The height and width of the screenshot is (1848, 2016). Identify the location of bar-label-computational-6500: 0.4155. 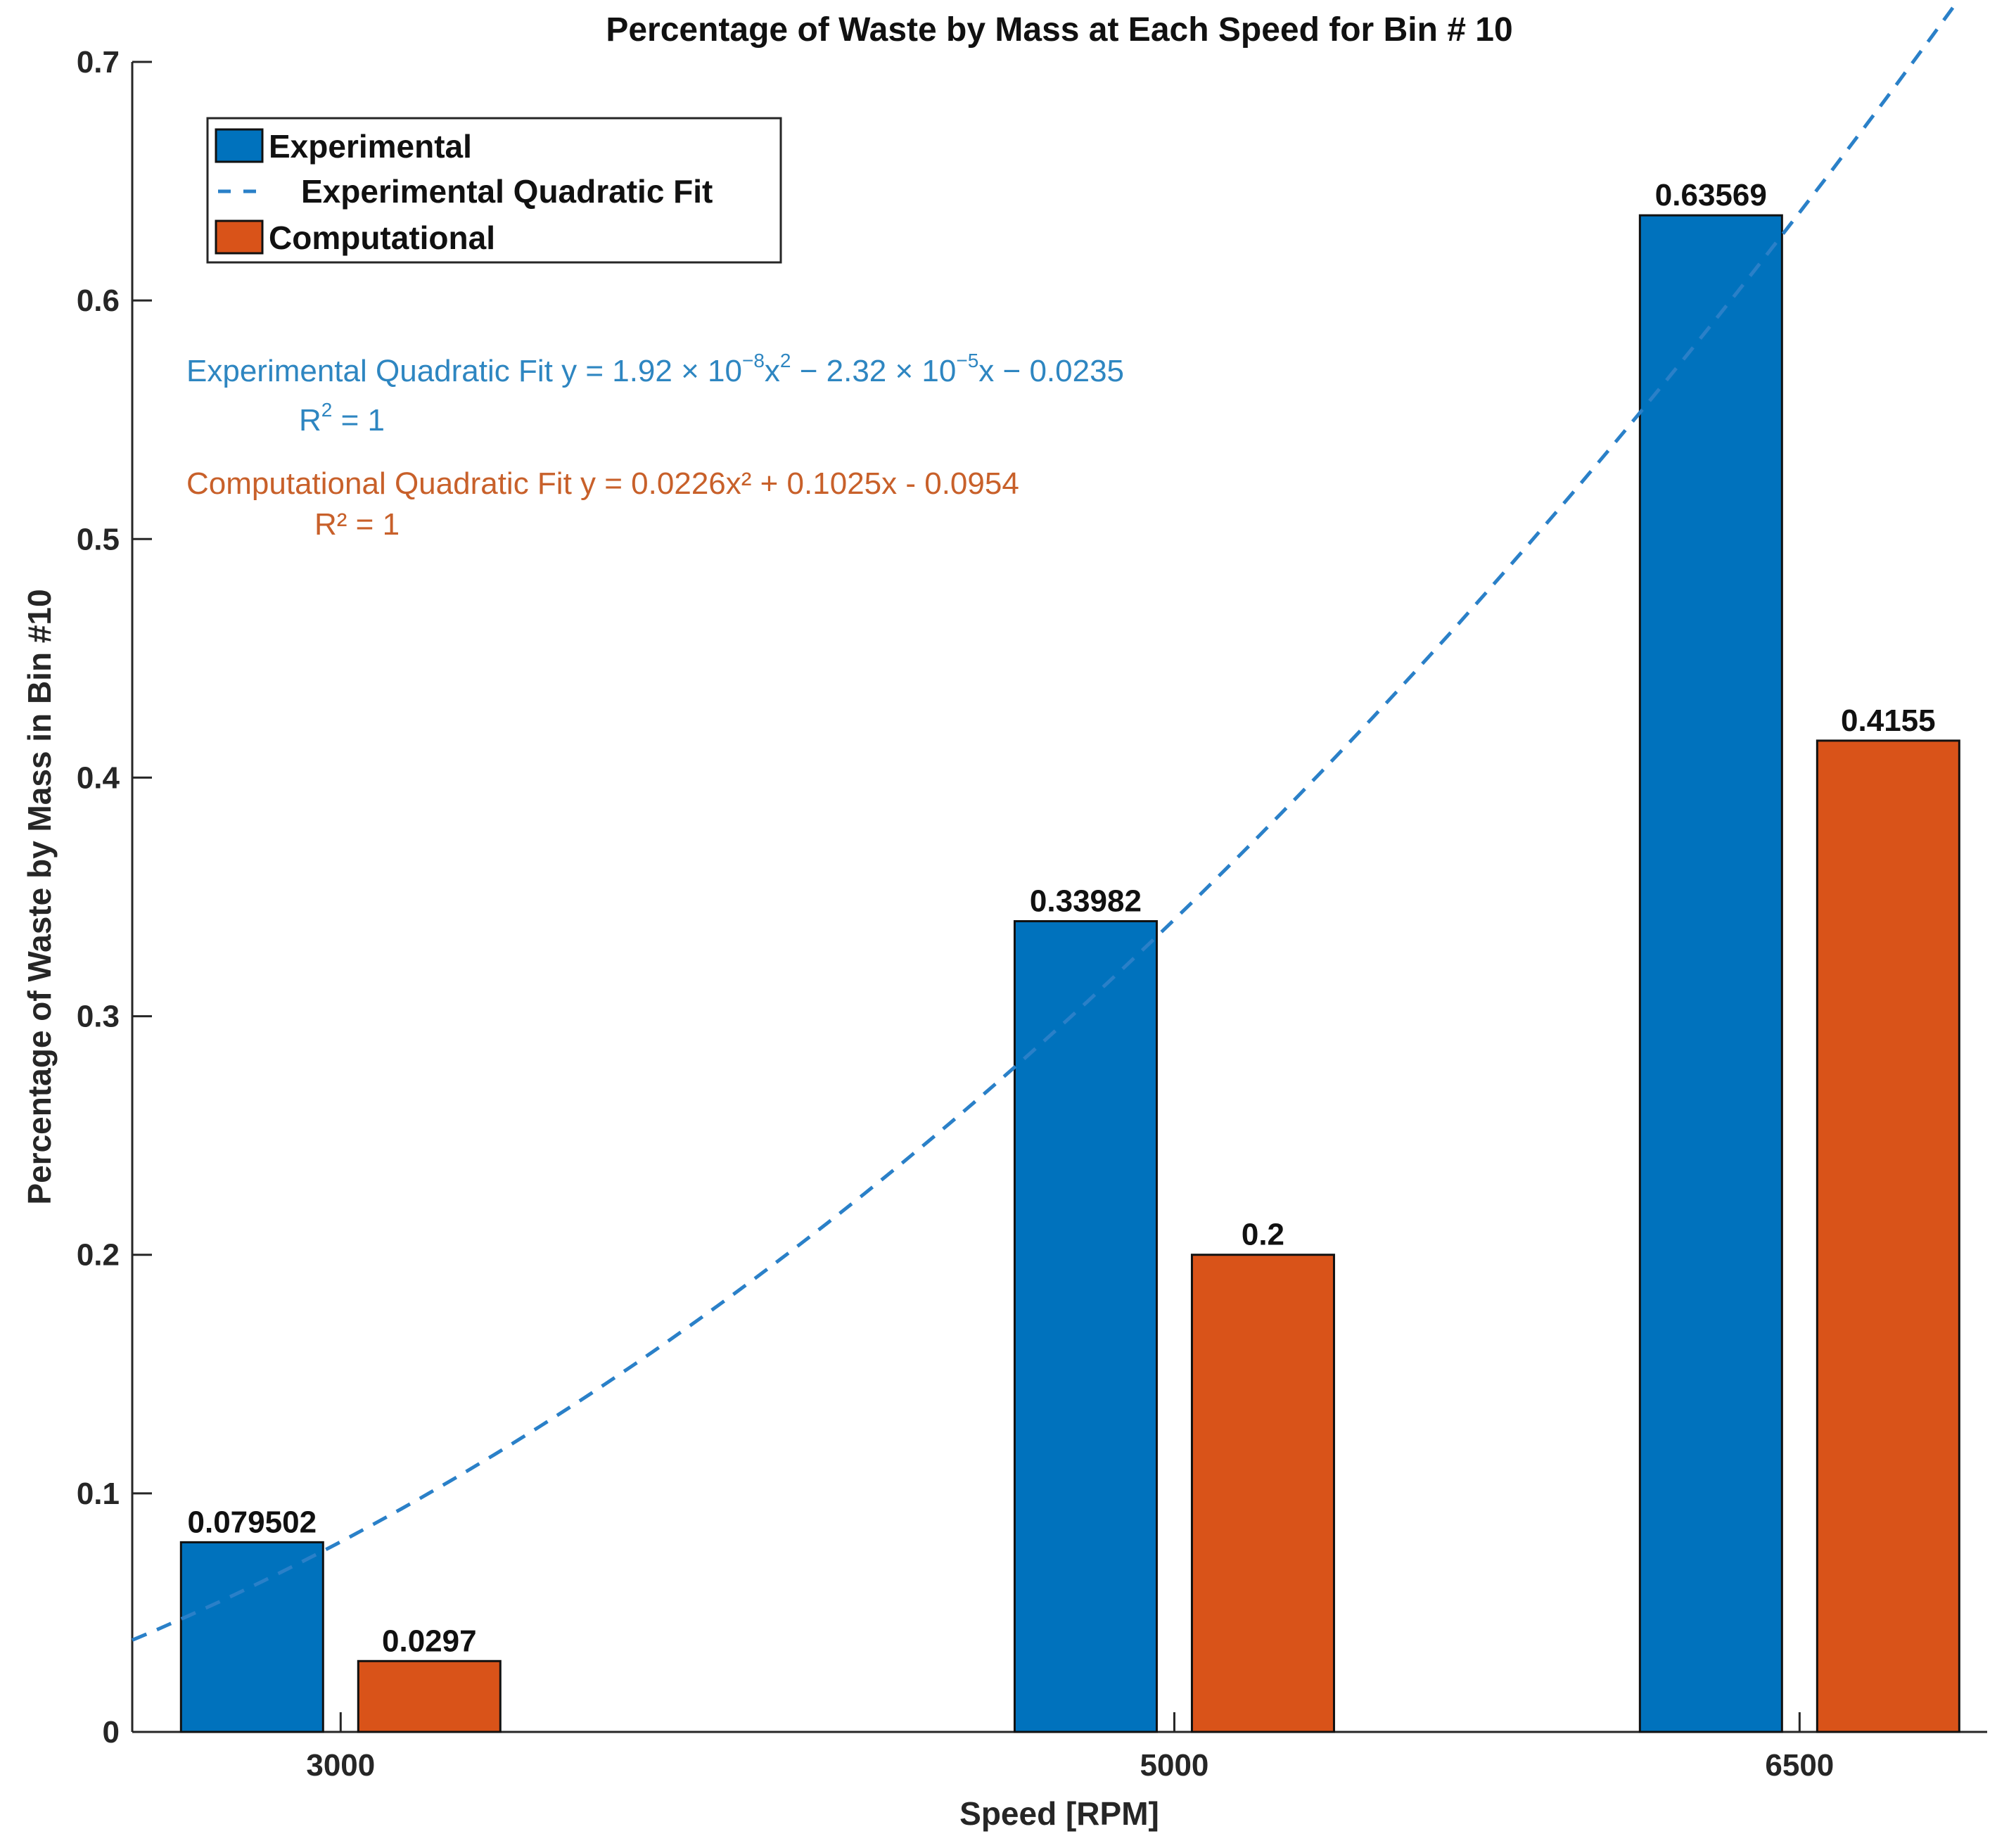
(1888, 721).